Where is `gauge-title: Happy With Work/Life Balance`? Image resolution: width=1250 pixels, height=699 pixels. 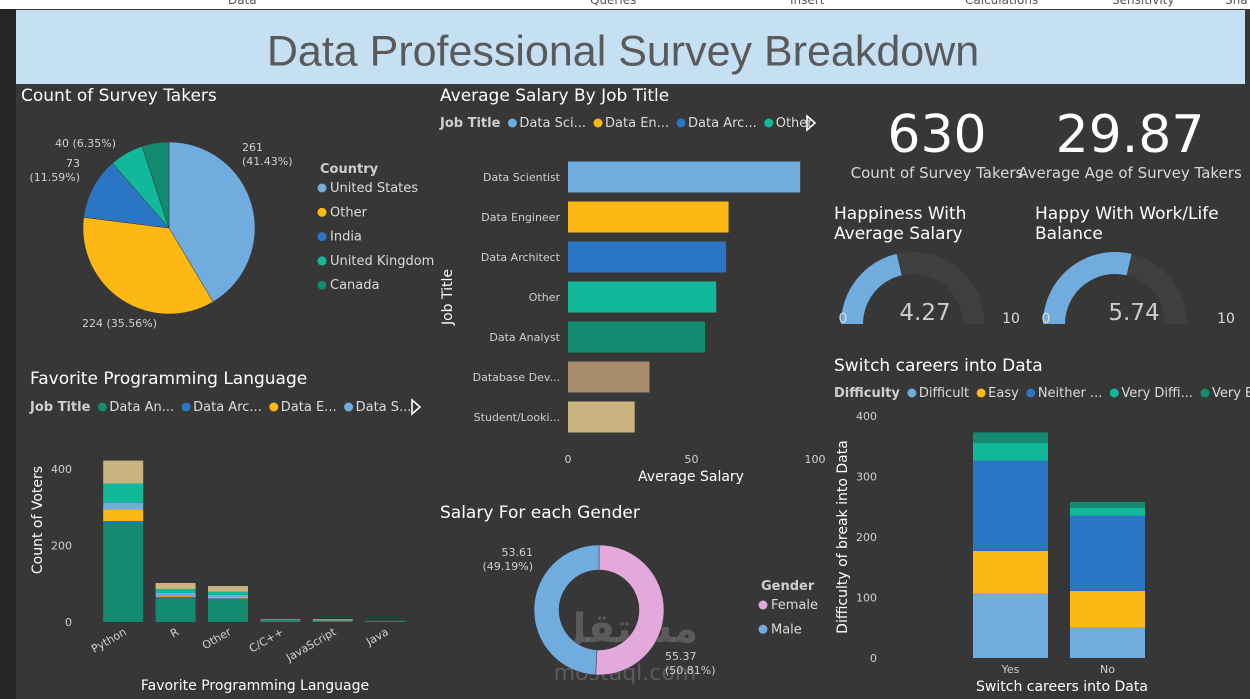 gauge-title: Happy With Work/Life Balance is located at coordinates (1127, 224).